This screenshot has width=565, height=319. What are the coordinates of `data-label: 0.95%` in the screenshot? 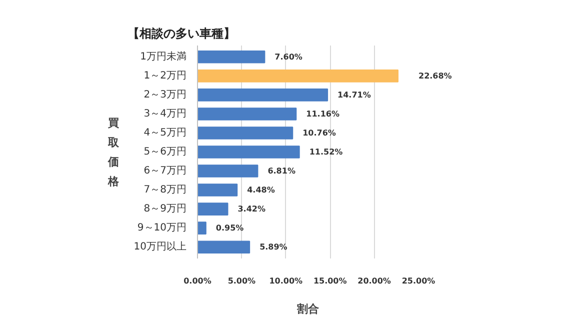 It's located at (230, 228).